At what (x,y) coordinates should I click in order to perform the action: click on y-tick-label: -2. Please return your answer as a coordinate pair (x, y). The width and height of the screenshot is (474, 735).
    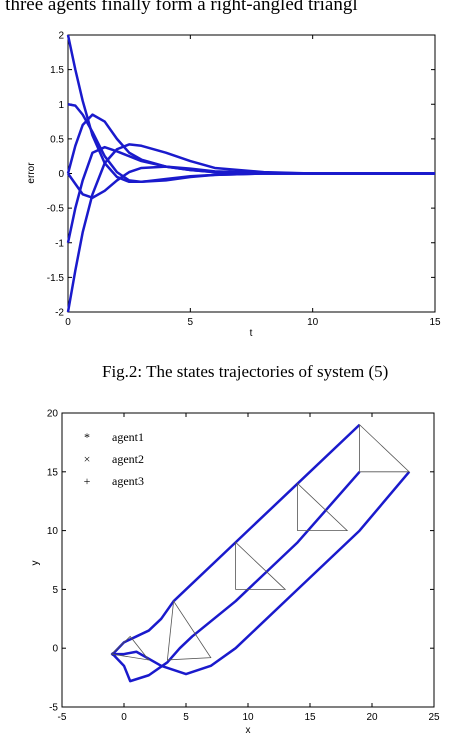
    Looking at the image, I should click on (59, 313).